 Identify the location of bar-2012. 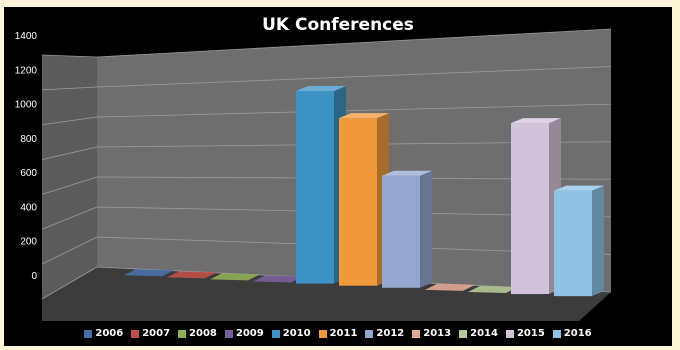
(407, 229).